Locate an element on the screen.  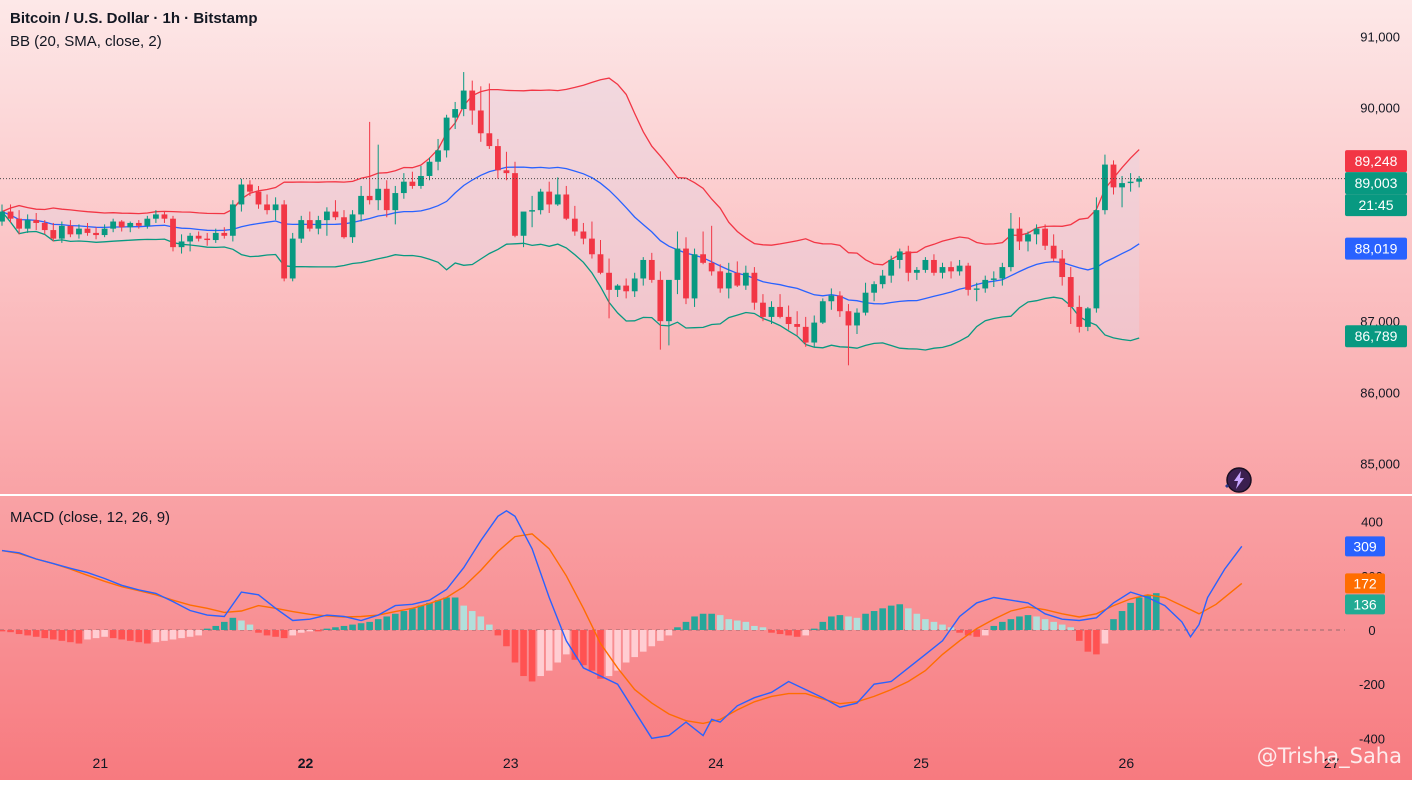
bb-basis-line is located at coordinates (570, 235).